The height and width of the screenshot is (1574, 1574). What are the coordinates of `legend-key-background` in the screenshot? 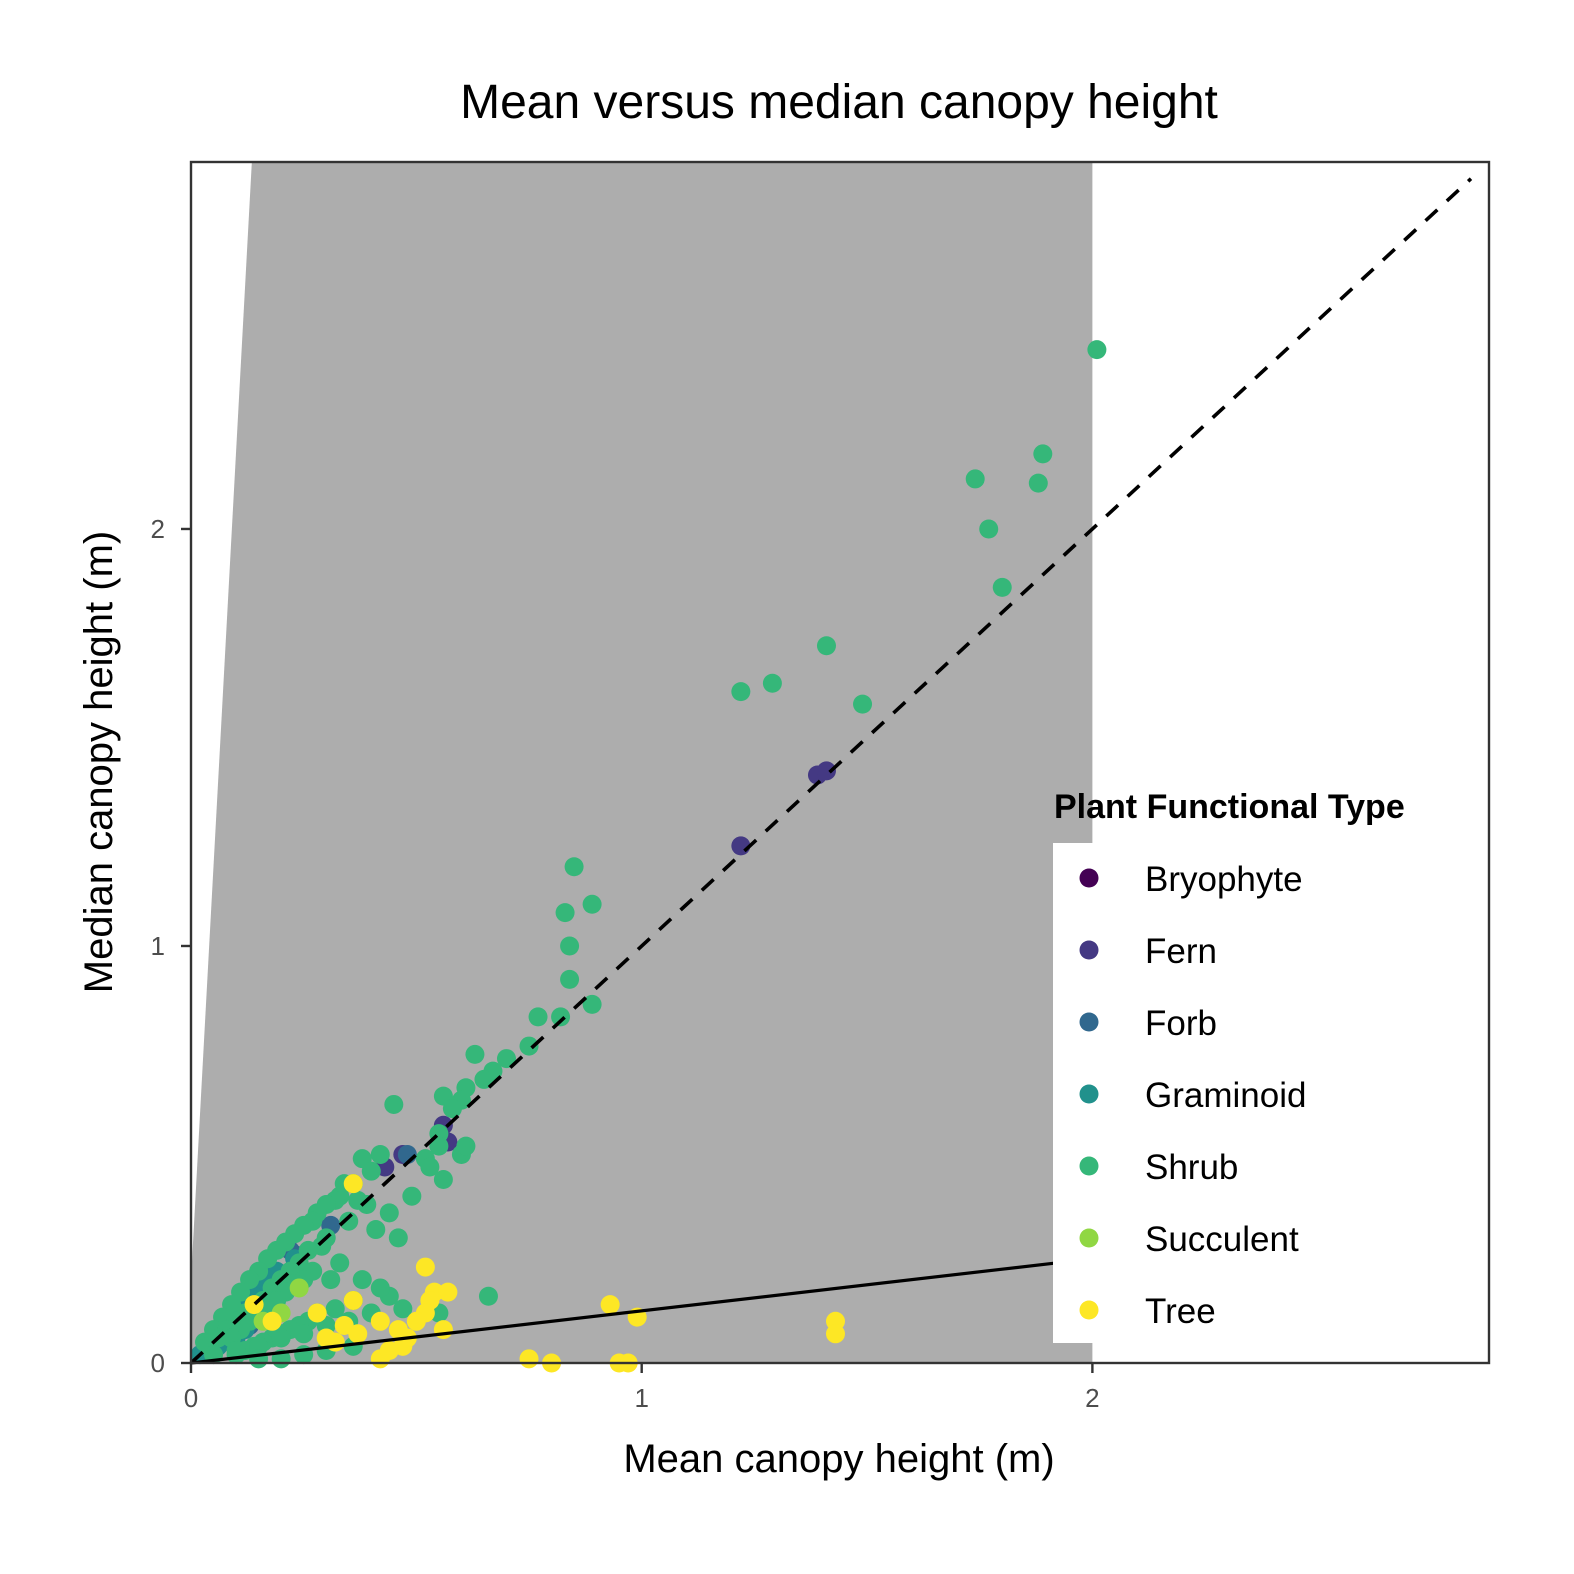 It's located at (1207, 1093).